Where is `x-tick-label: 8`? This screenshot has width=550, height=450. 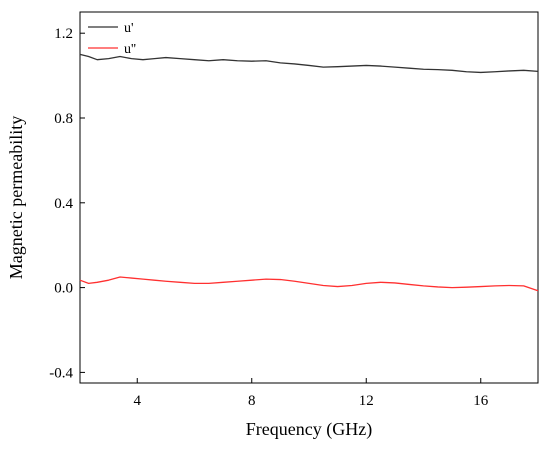
x-tick-label: 8 is located at coordinates (252, 401).